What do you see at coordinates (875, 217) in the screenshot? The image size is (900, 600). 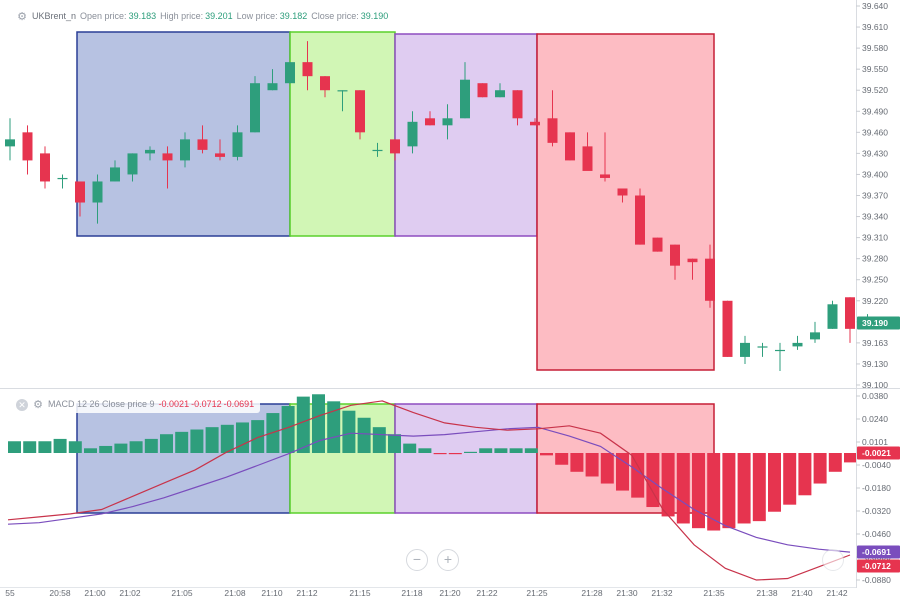 I see `price-tick-label: 39.340` at bounding box center [875, 217].